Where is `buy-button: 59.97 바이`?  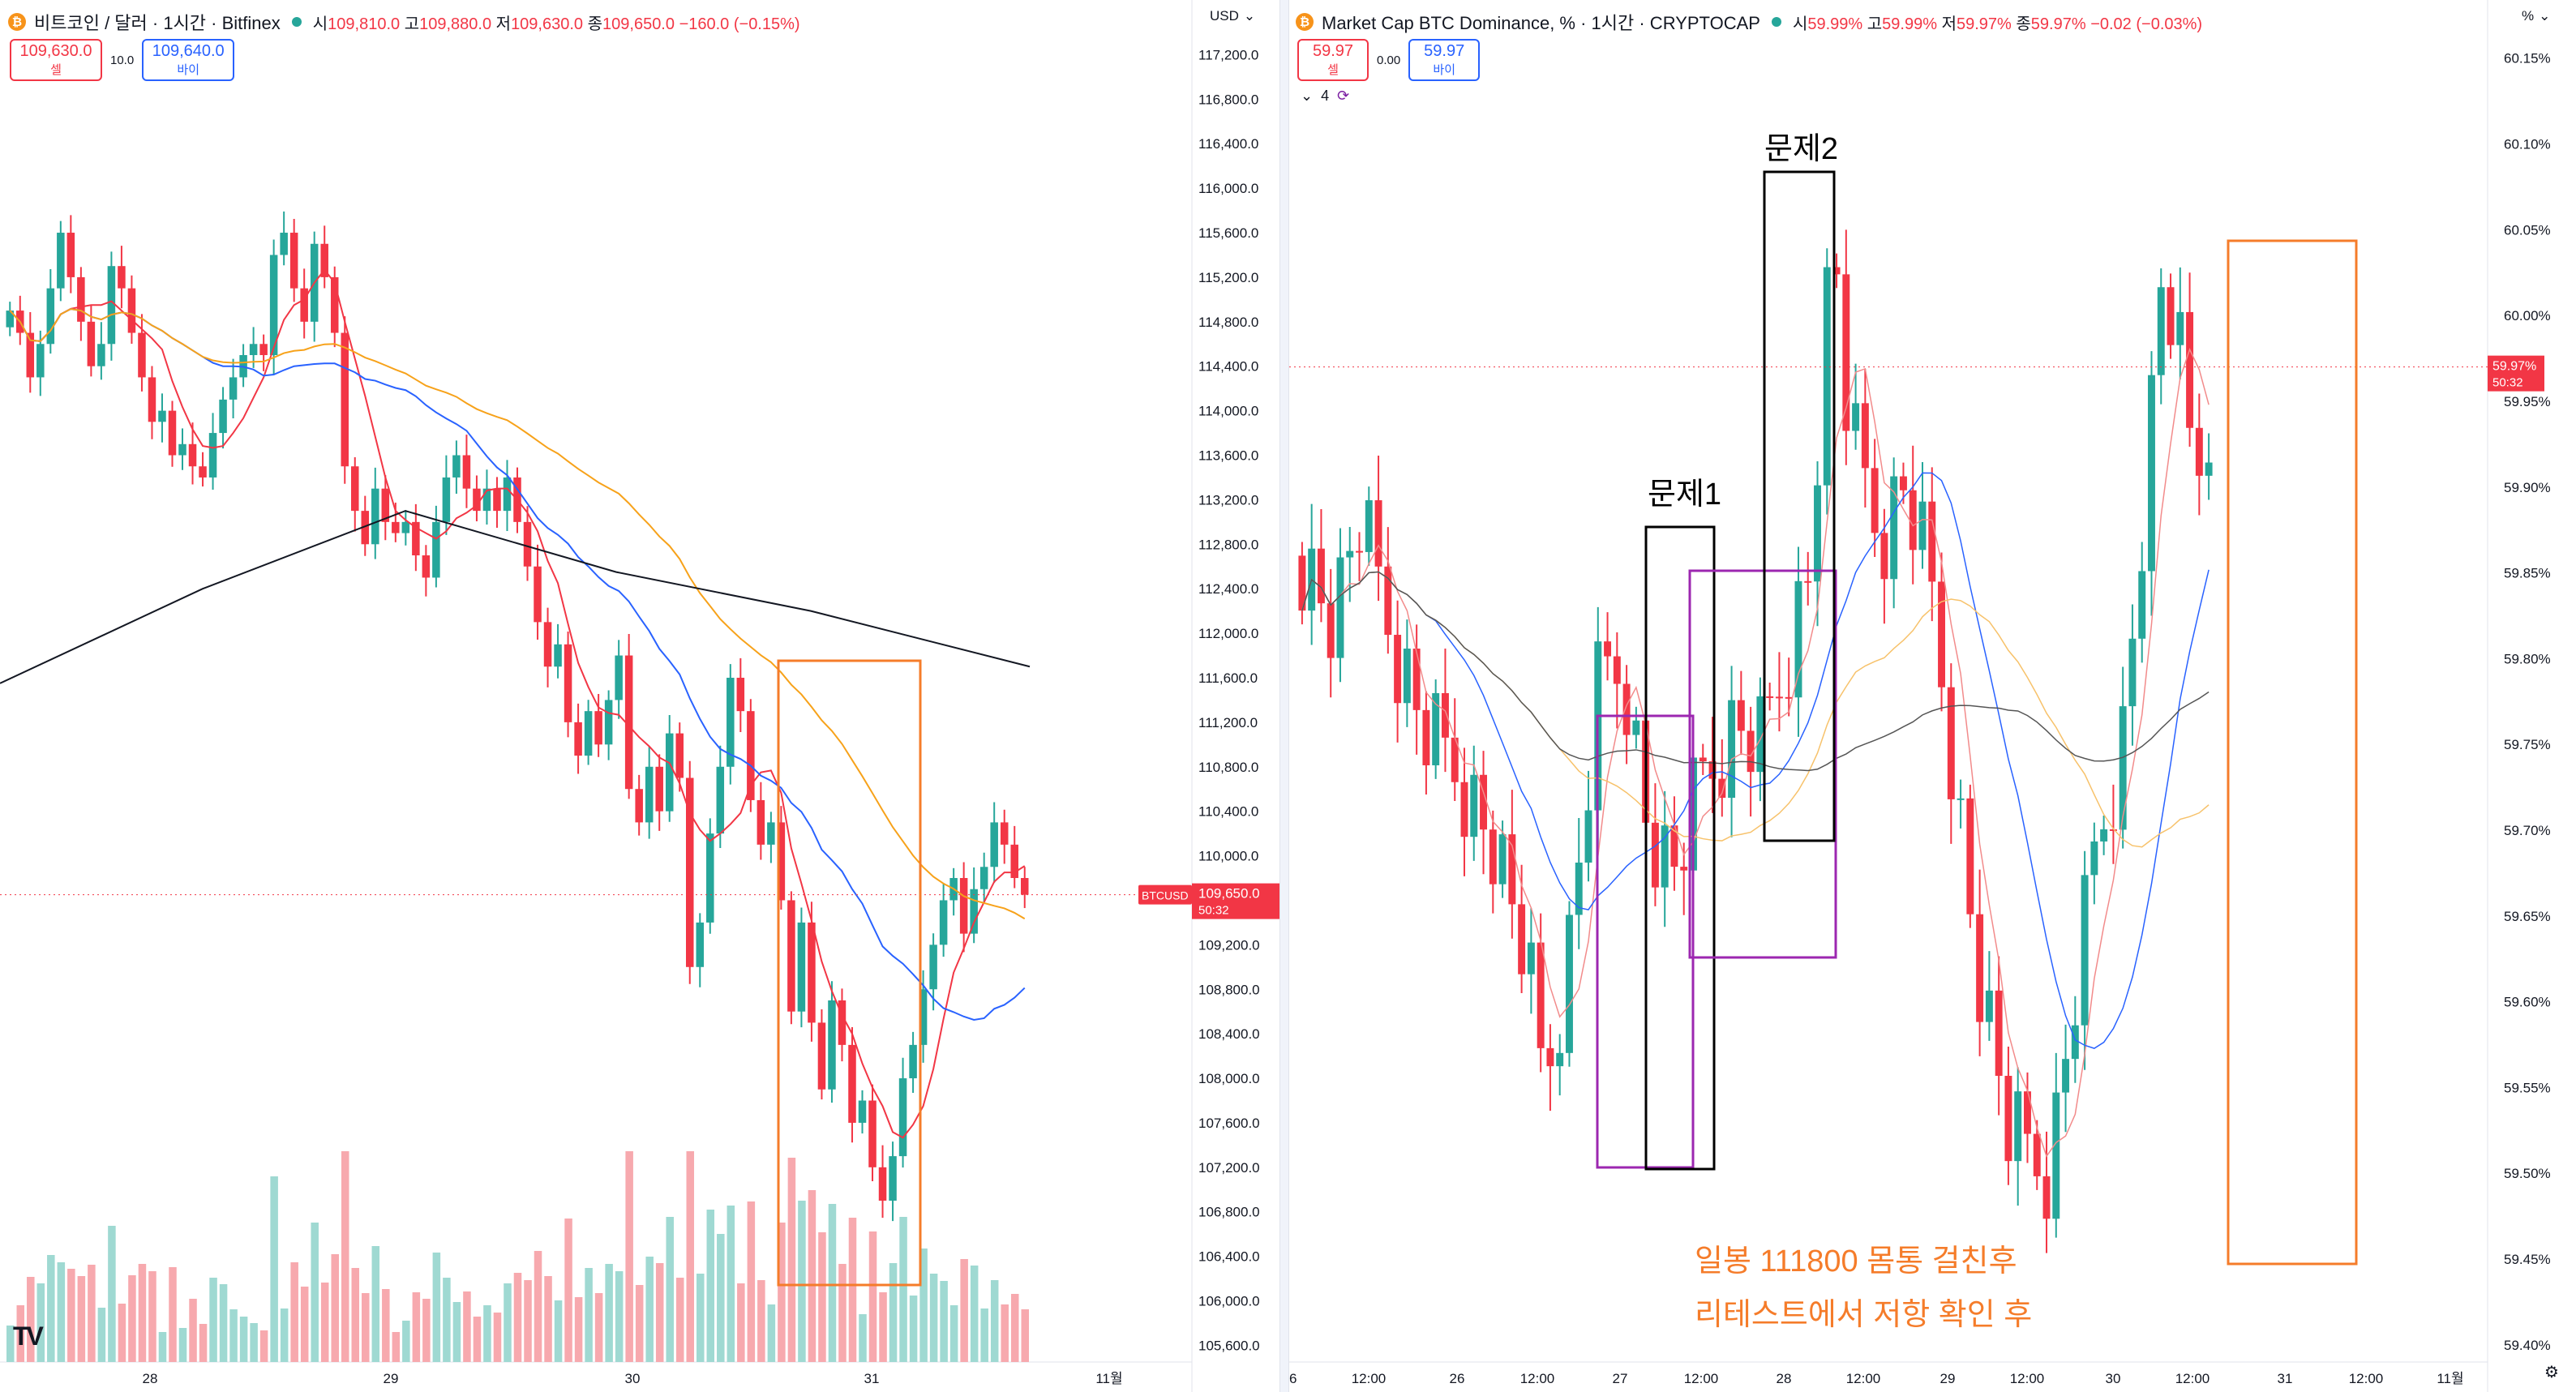
buy-button: 59.97 바이 is located at coordinates (1444, 60).